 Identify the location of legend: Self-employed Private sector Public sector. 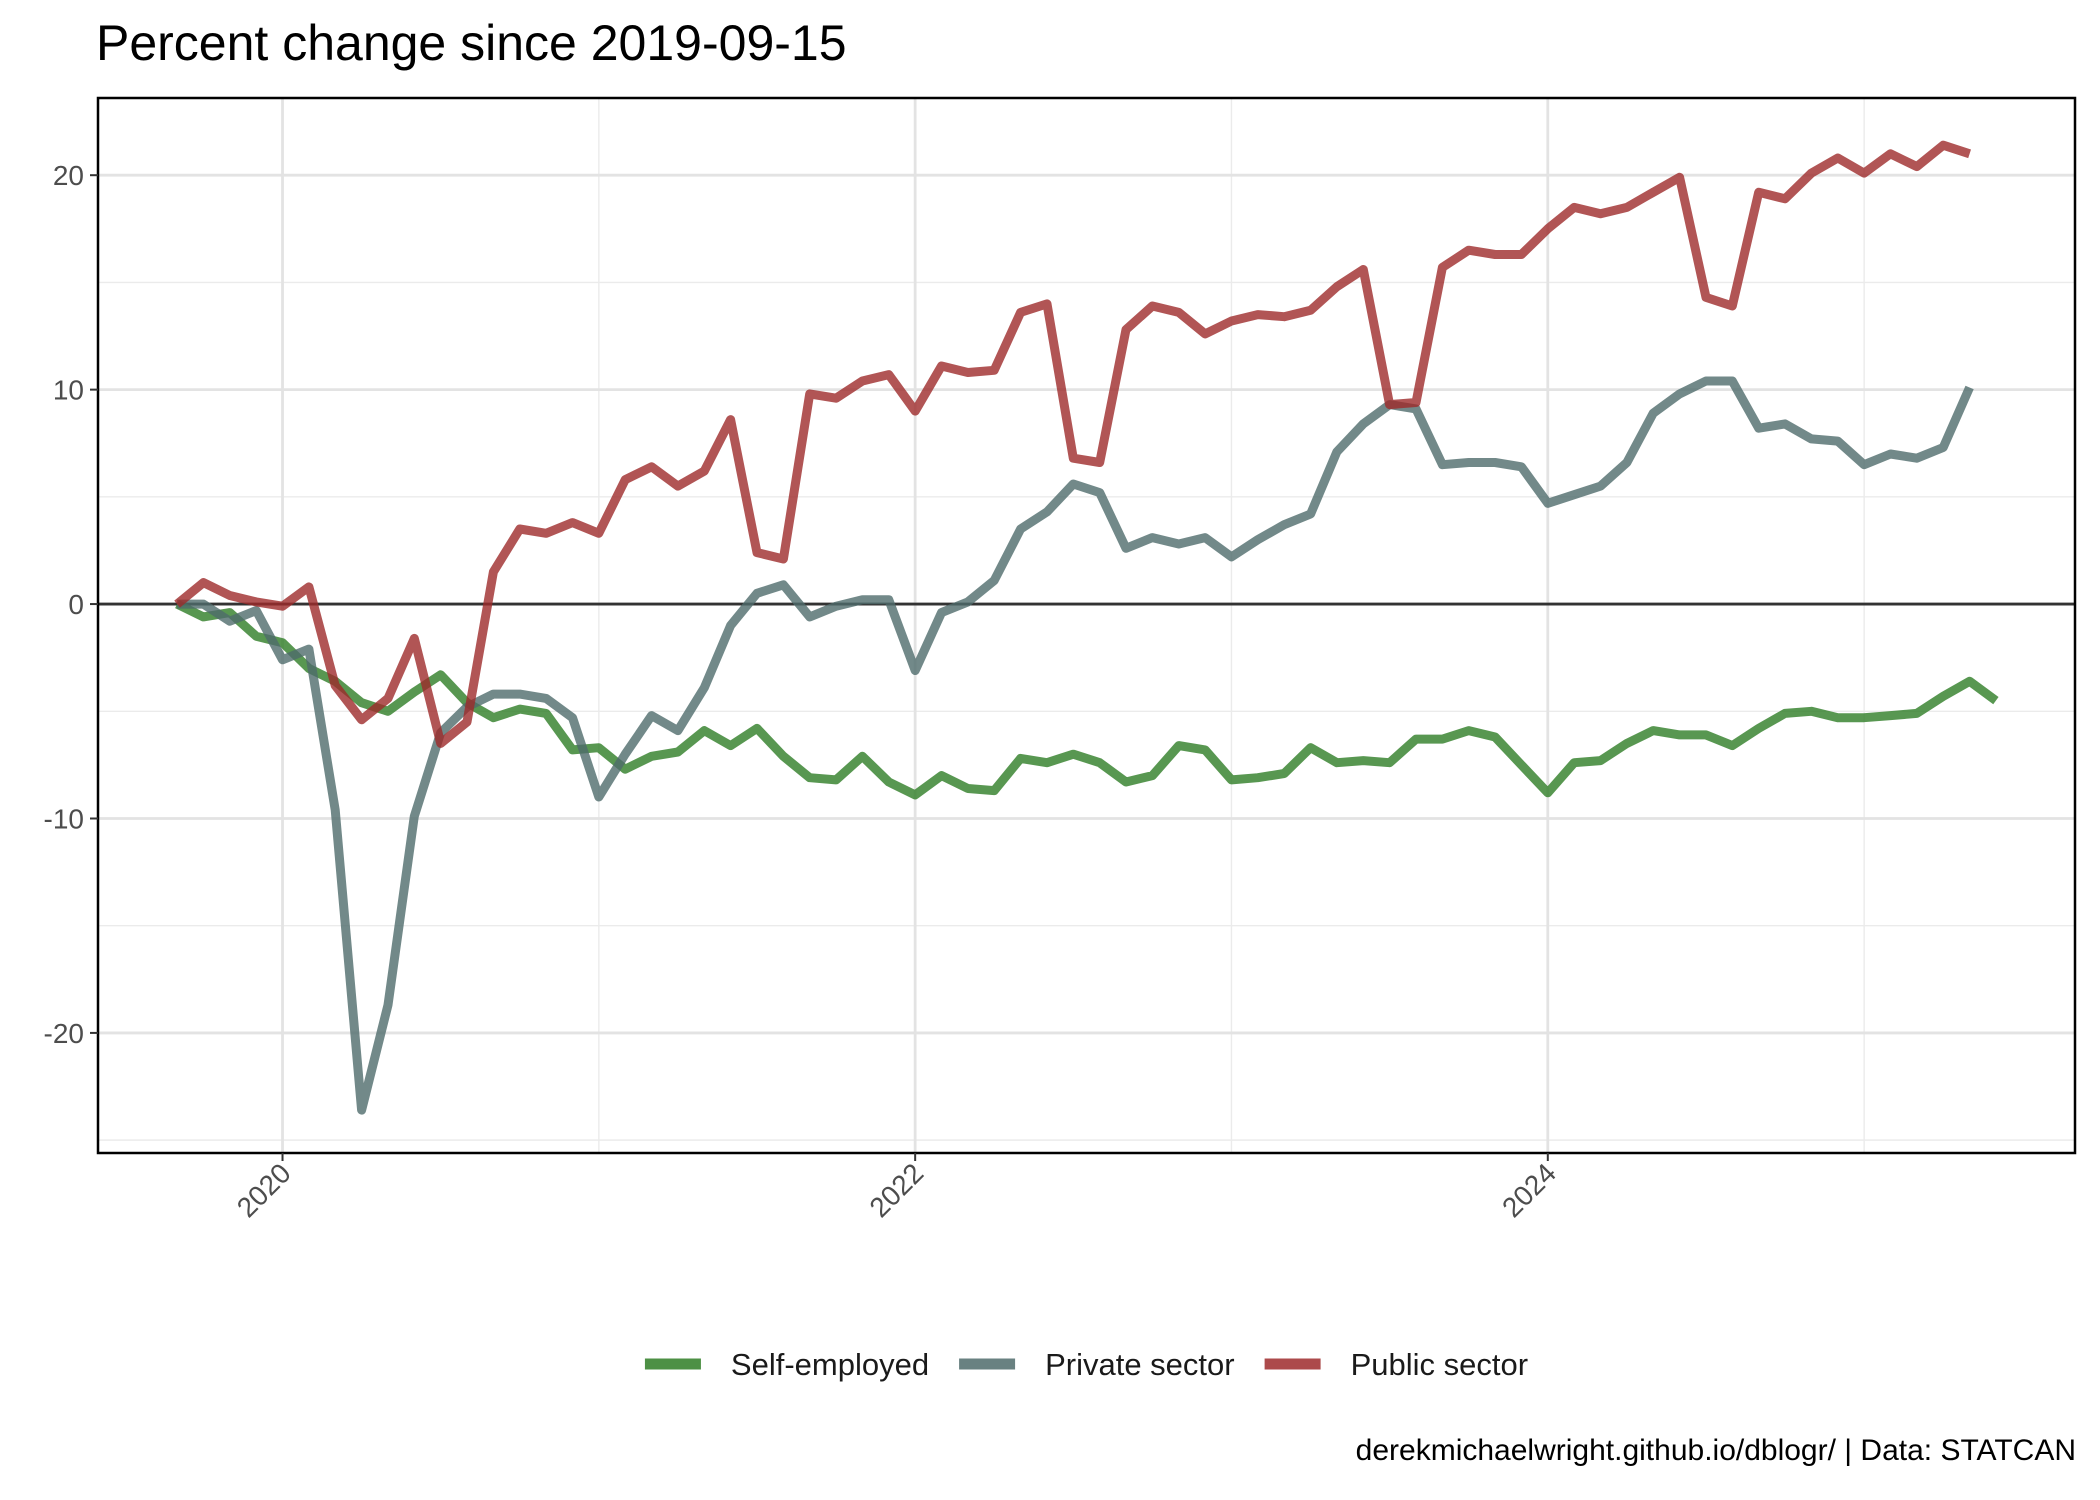
(1086, 1364).